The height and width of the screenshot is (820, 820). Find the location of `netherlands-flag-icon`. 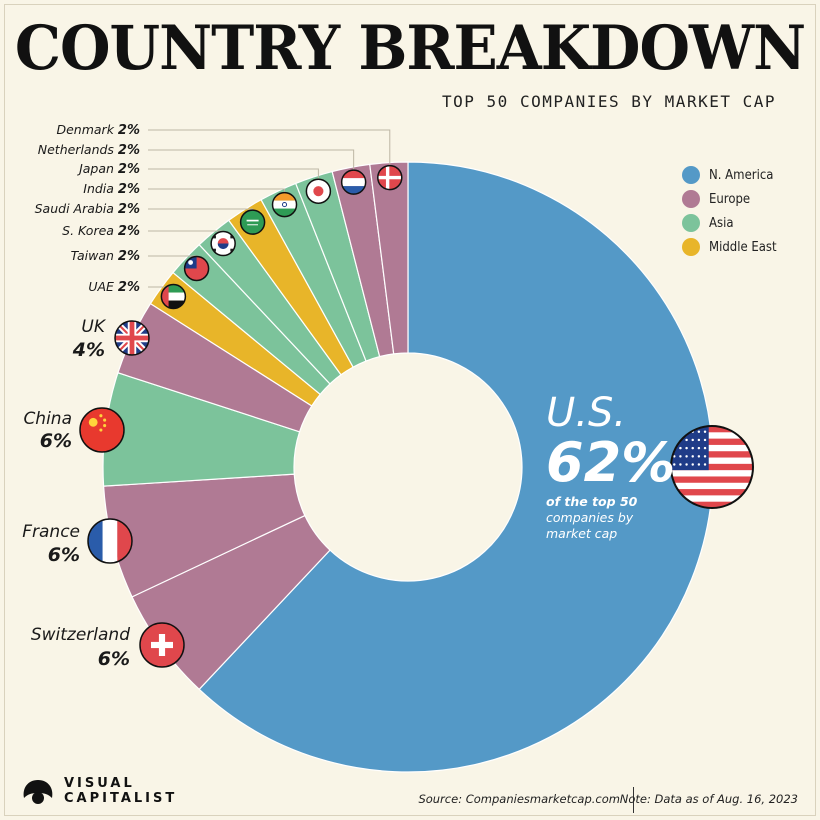

netherlands-flag-icon is located at coordinates (353, 182).